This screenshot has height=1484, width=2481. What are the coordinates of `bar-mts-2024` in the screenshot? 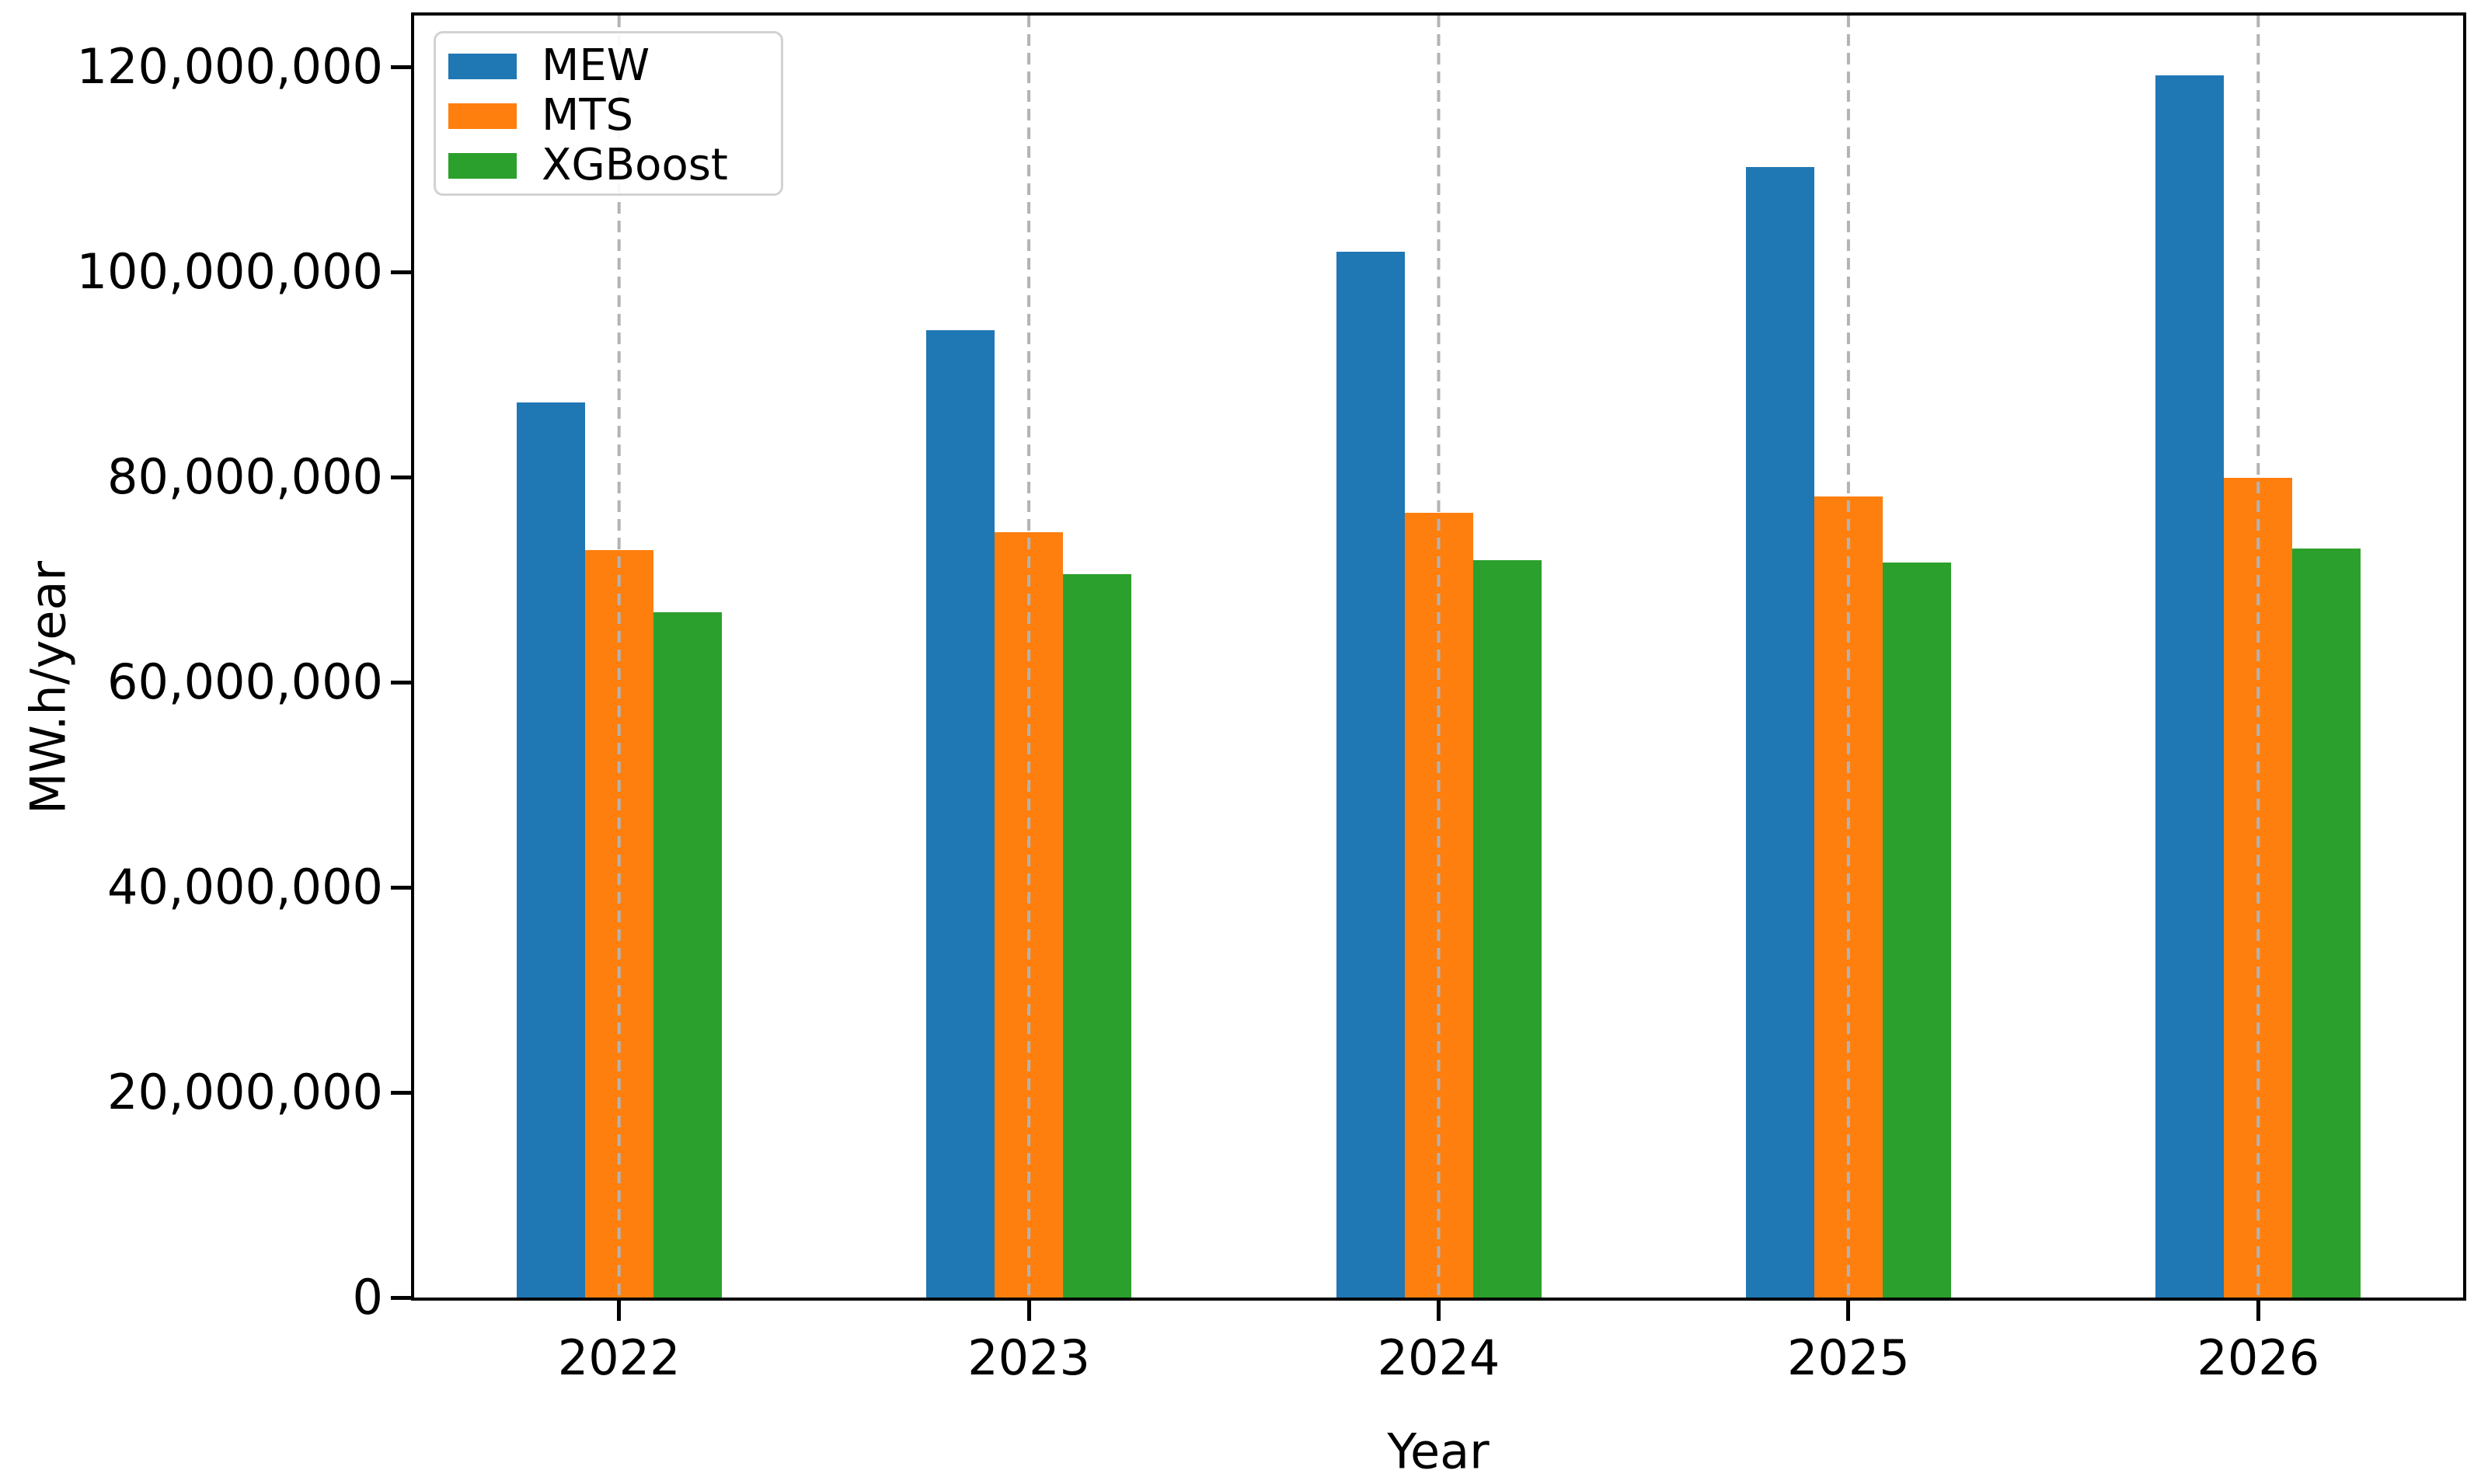 It's located at (1439, 905).